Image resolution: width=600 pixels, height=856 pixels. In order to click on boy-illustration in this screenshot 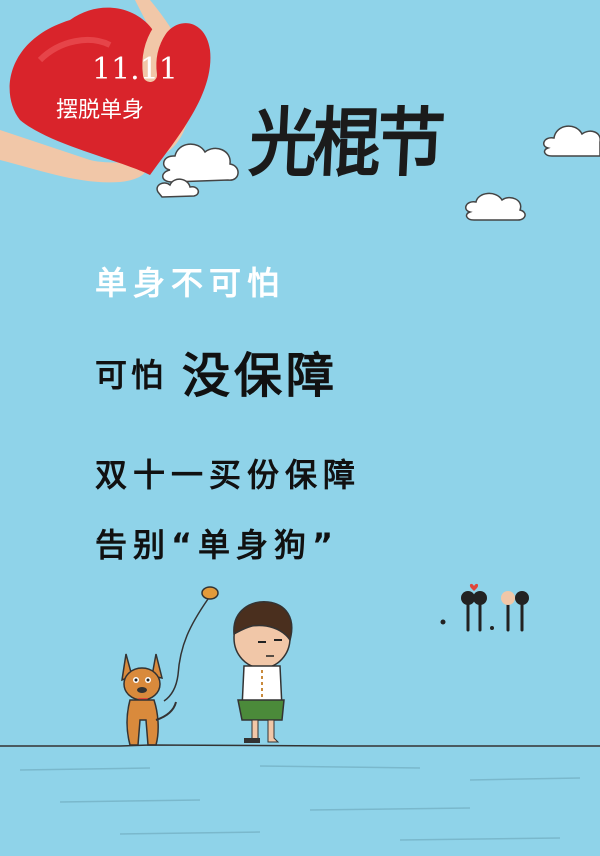, I will do `click(263, 672)`.